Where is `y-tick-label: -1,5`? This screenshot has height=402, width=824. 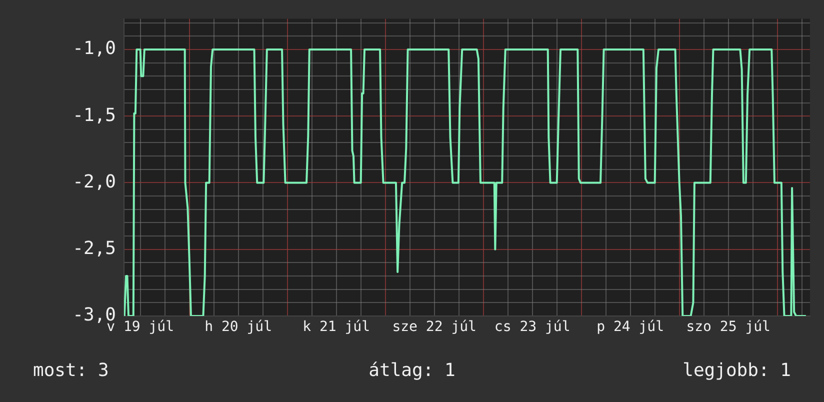 y-tick-label: -1,5 is located at coordinates (94, 115).